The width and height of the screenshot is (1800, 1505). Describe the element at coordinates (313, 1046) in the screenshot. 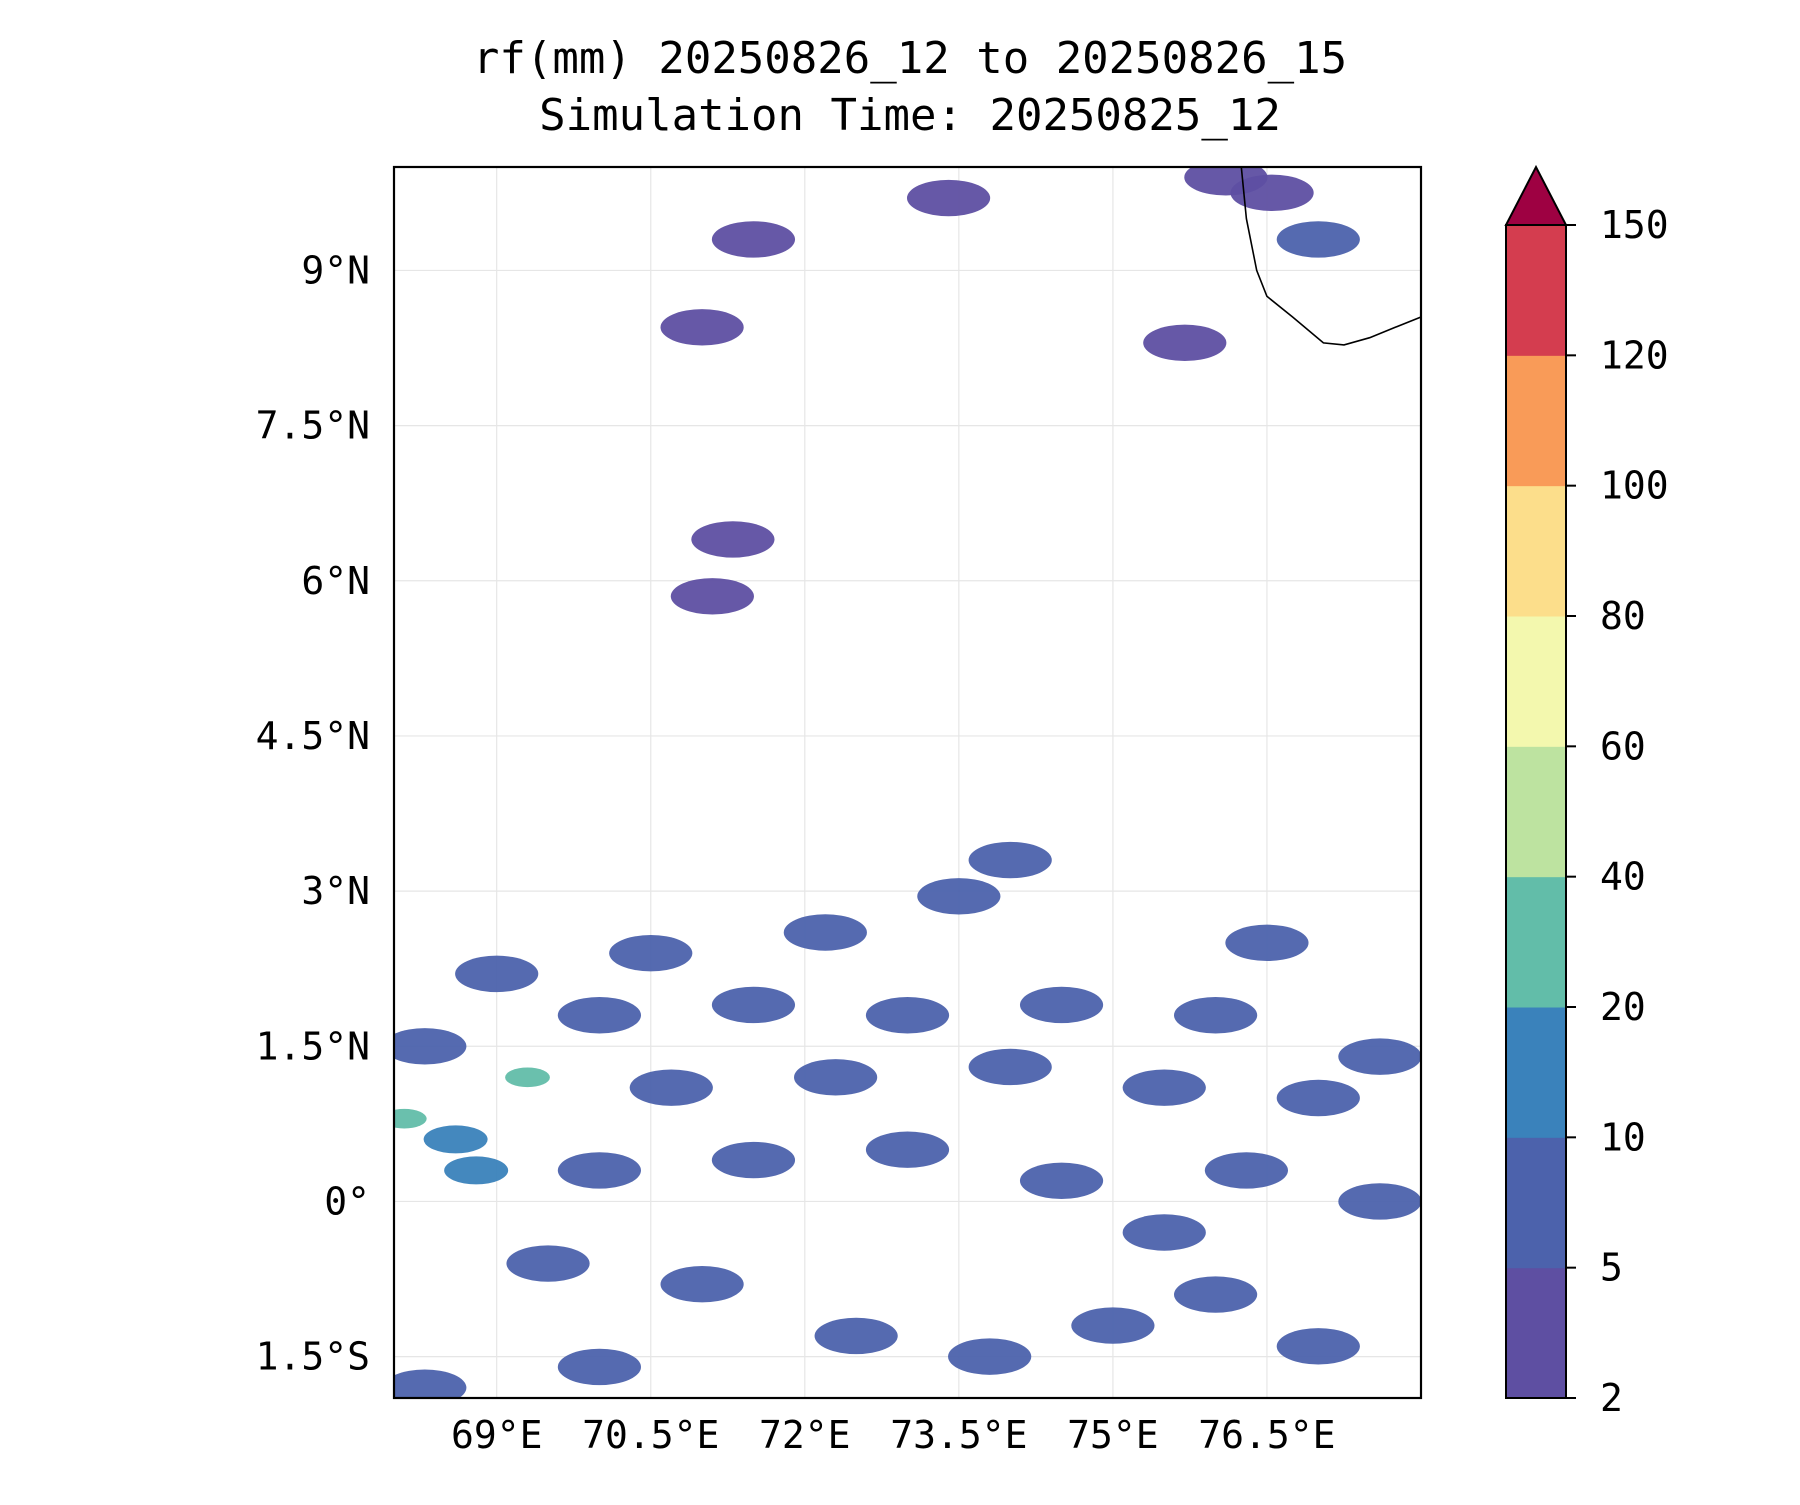

I see `y-tick-label: 1.5°N` at that location.